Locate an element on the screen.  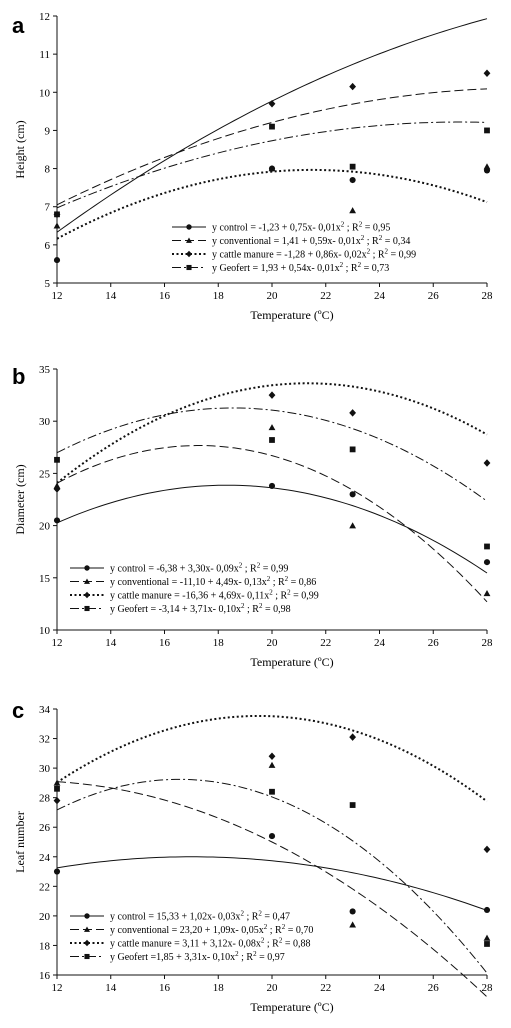
y-tick-label: 30 is located at coordinates (45, 422).